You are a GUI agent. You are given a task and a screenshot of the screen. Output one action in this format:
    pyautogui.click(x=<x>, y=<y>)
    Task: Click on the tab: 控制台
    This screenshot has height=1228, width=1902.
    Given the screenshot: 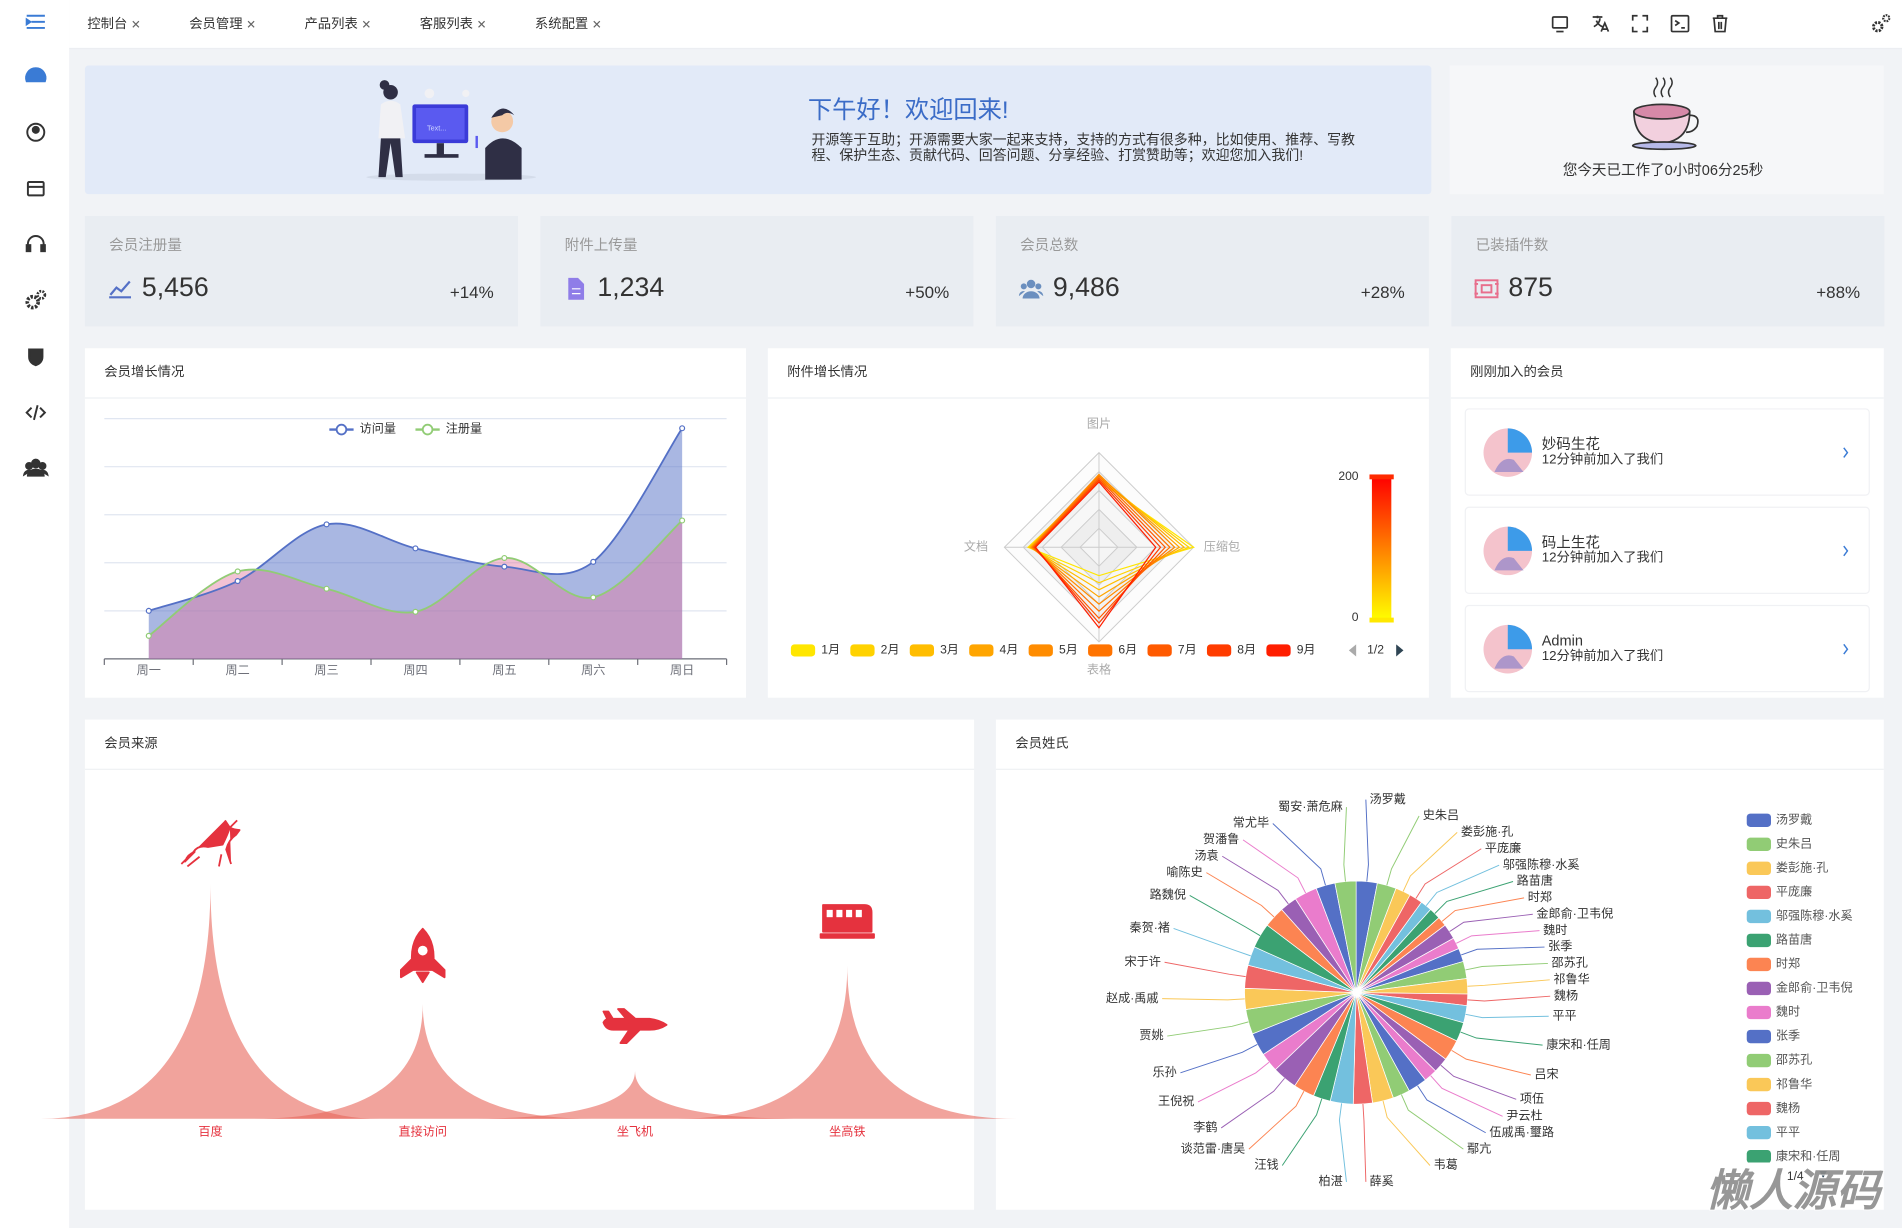 What is the action you would take?
    pyautogui.click(x=113, y=23)
    